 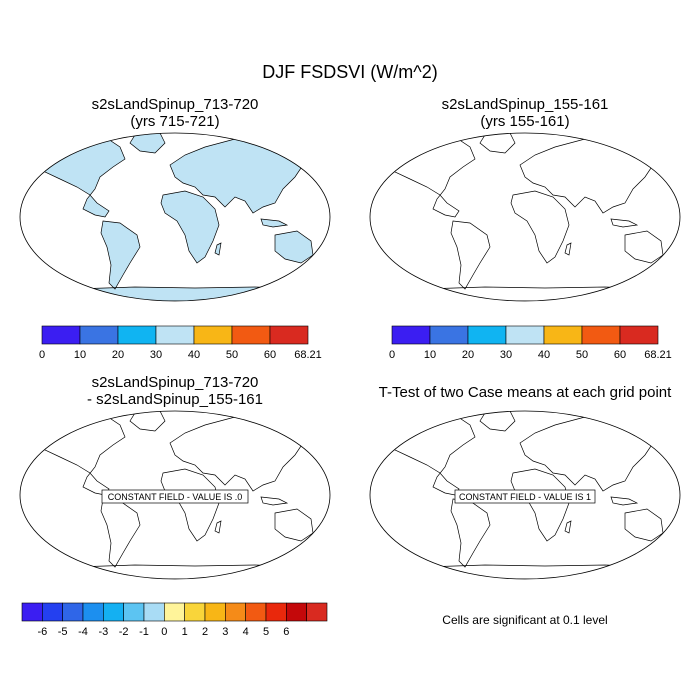 What do you see at coordinates (175, 121) in the screenshot?
I see `panel-title-line2: (yrs 715-721)` at bounding box center [175, 121].